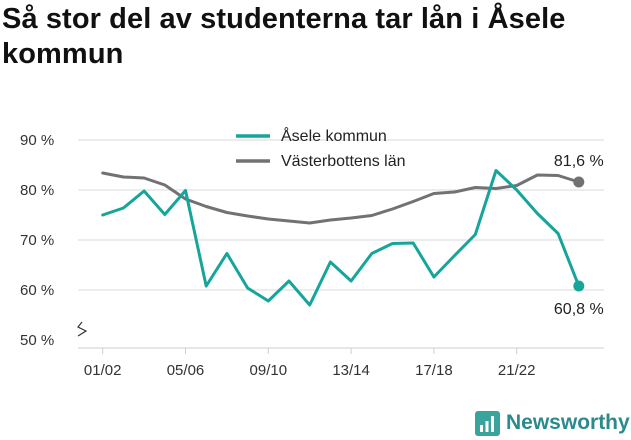 The height and width of the screenshot is (440, 631). Describe the element at coordinates (37, 140) in the screenshot. I see `y-tick-label: 90 %` at that location.